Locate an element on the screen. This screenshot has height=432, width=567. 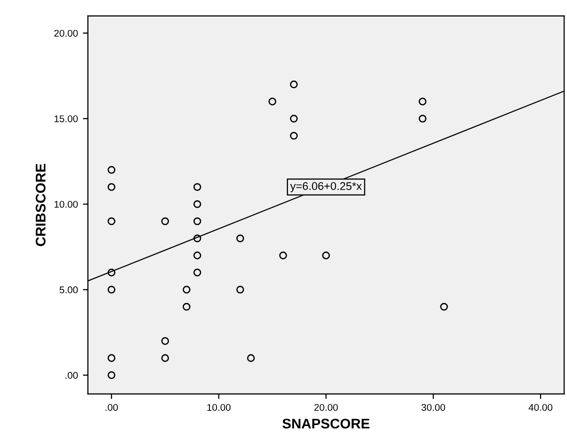
y-tick-label: 20.00 is located at coordinates (66, 33).